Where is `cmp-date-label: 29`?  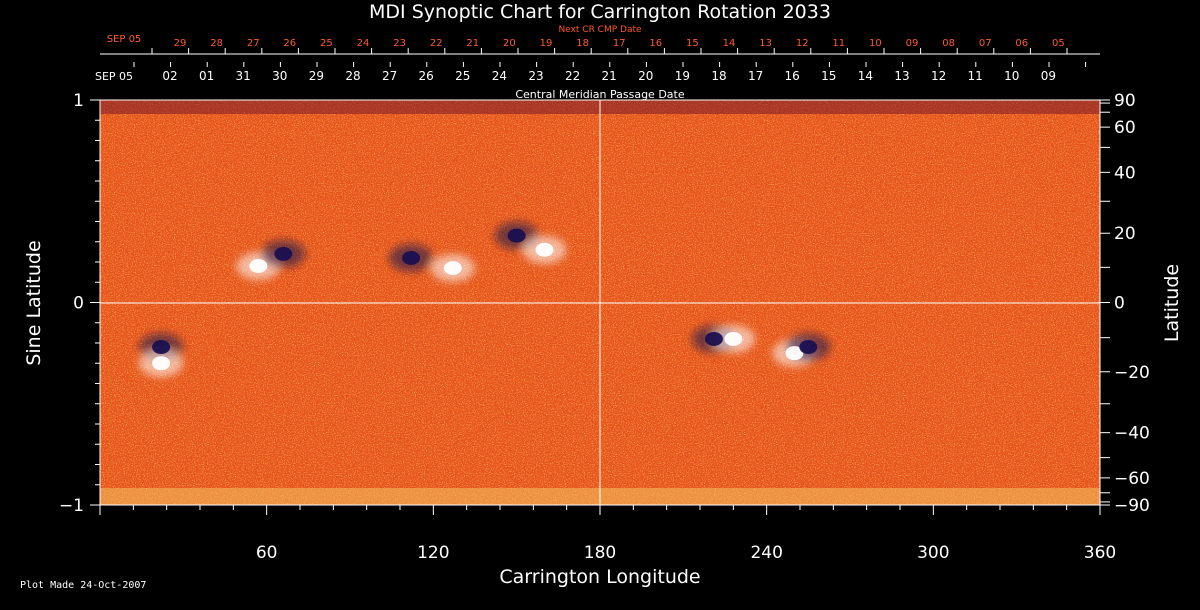 cmp-date-label: 29 is located at coordinates (316, 76).